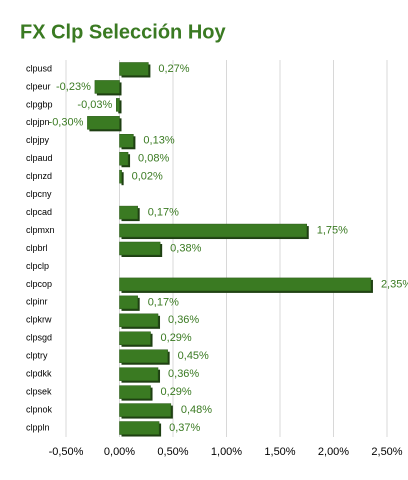 The image size is (408, 480). I want to click on y-tick-label: clpeur, so click(38, 86).